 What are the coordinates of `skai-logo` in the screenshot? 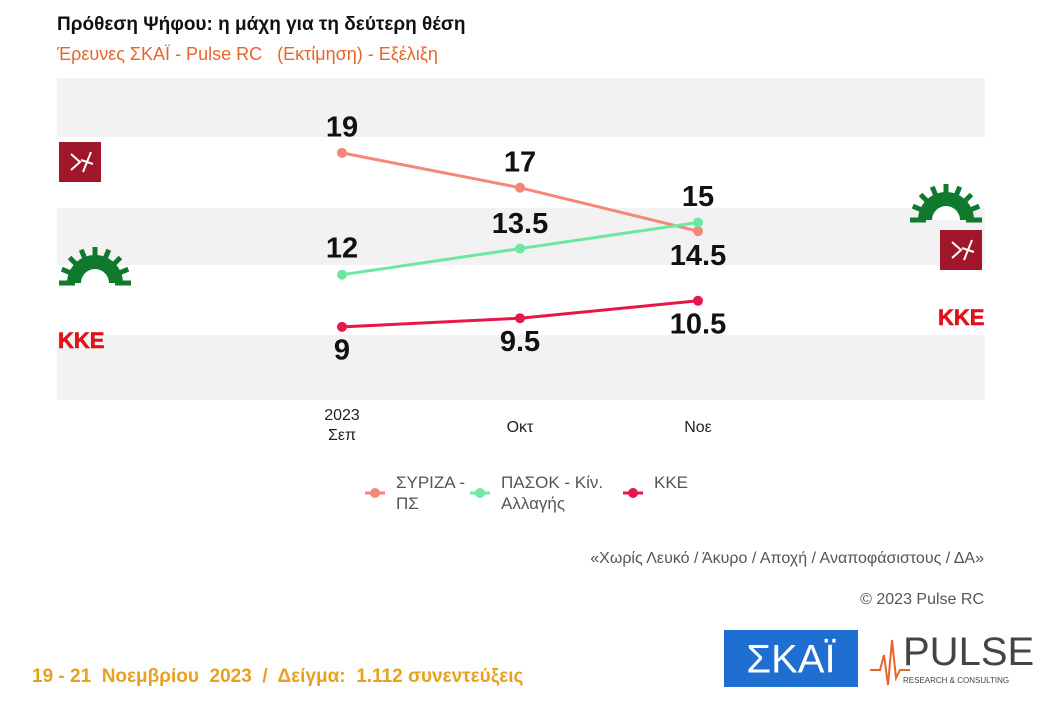 It's located at (791, 658).